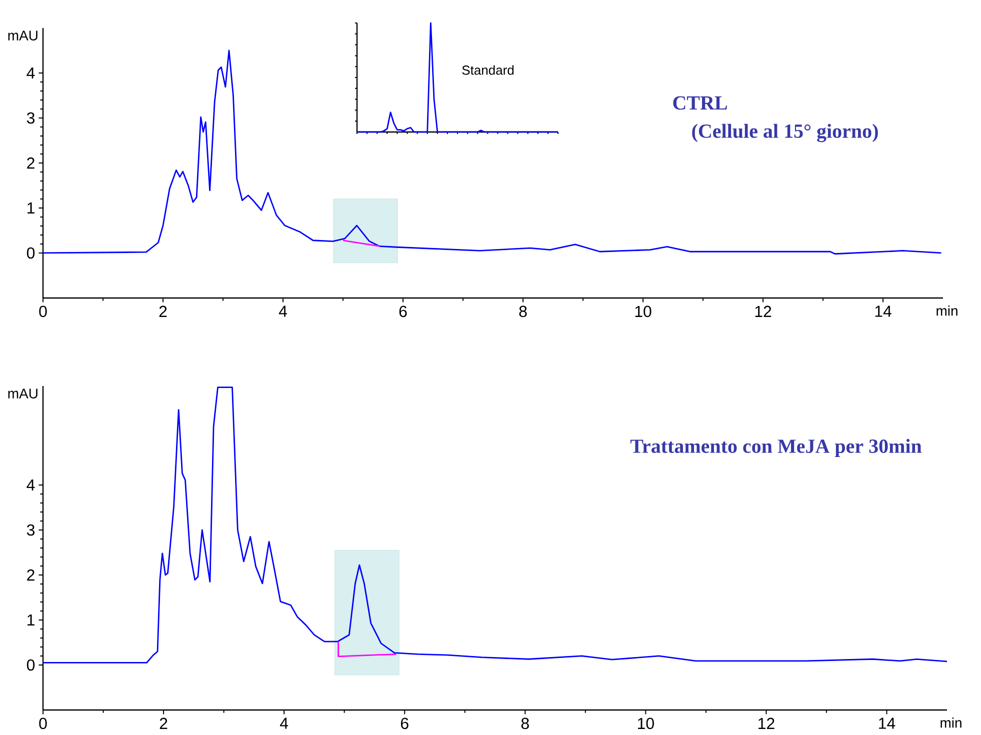 The image size is (981, 735). What do you see at coordinates (776, 448) in the screenshot?
I see `text: Trattamento con MeJA per 30min` at bounding box center [776, 448].